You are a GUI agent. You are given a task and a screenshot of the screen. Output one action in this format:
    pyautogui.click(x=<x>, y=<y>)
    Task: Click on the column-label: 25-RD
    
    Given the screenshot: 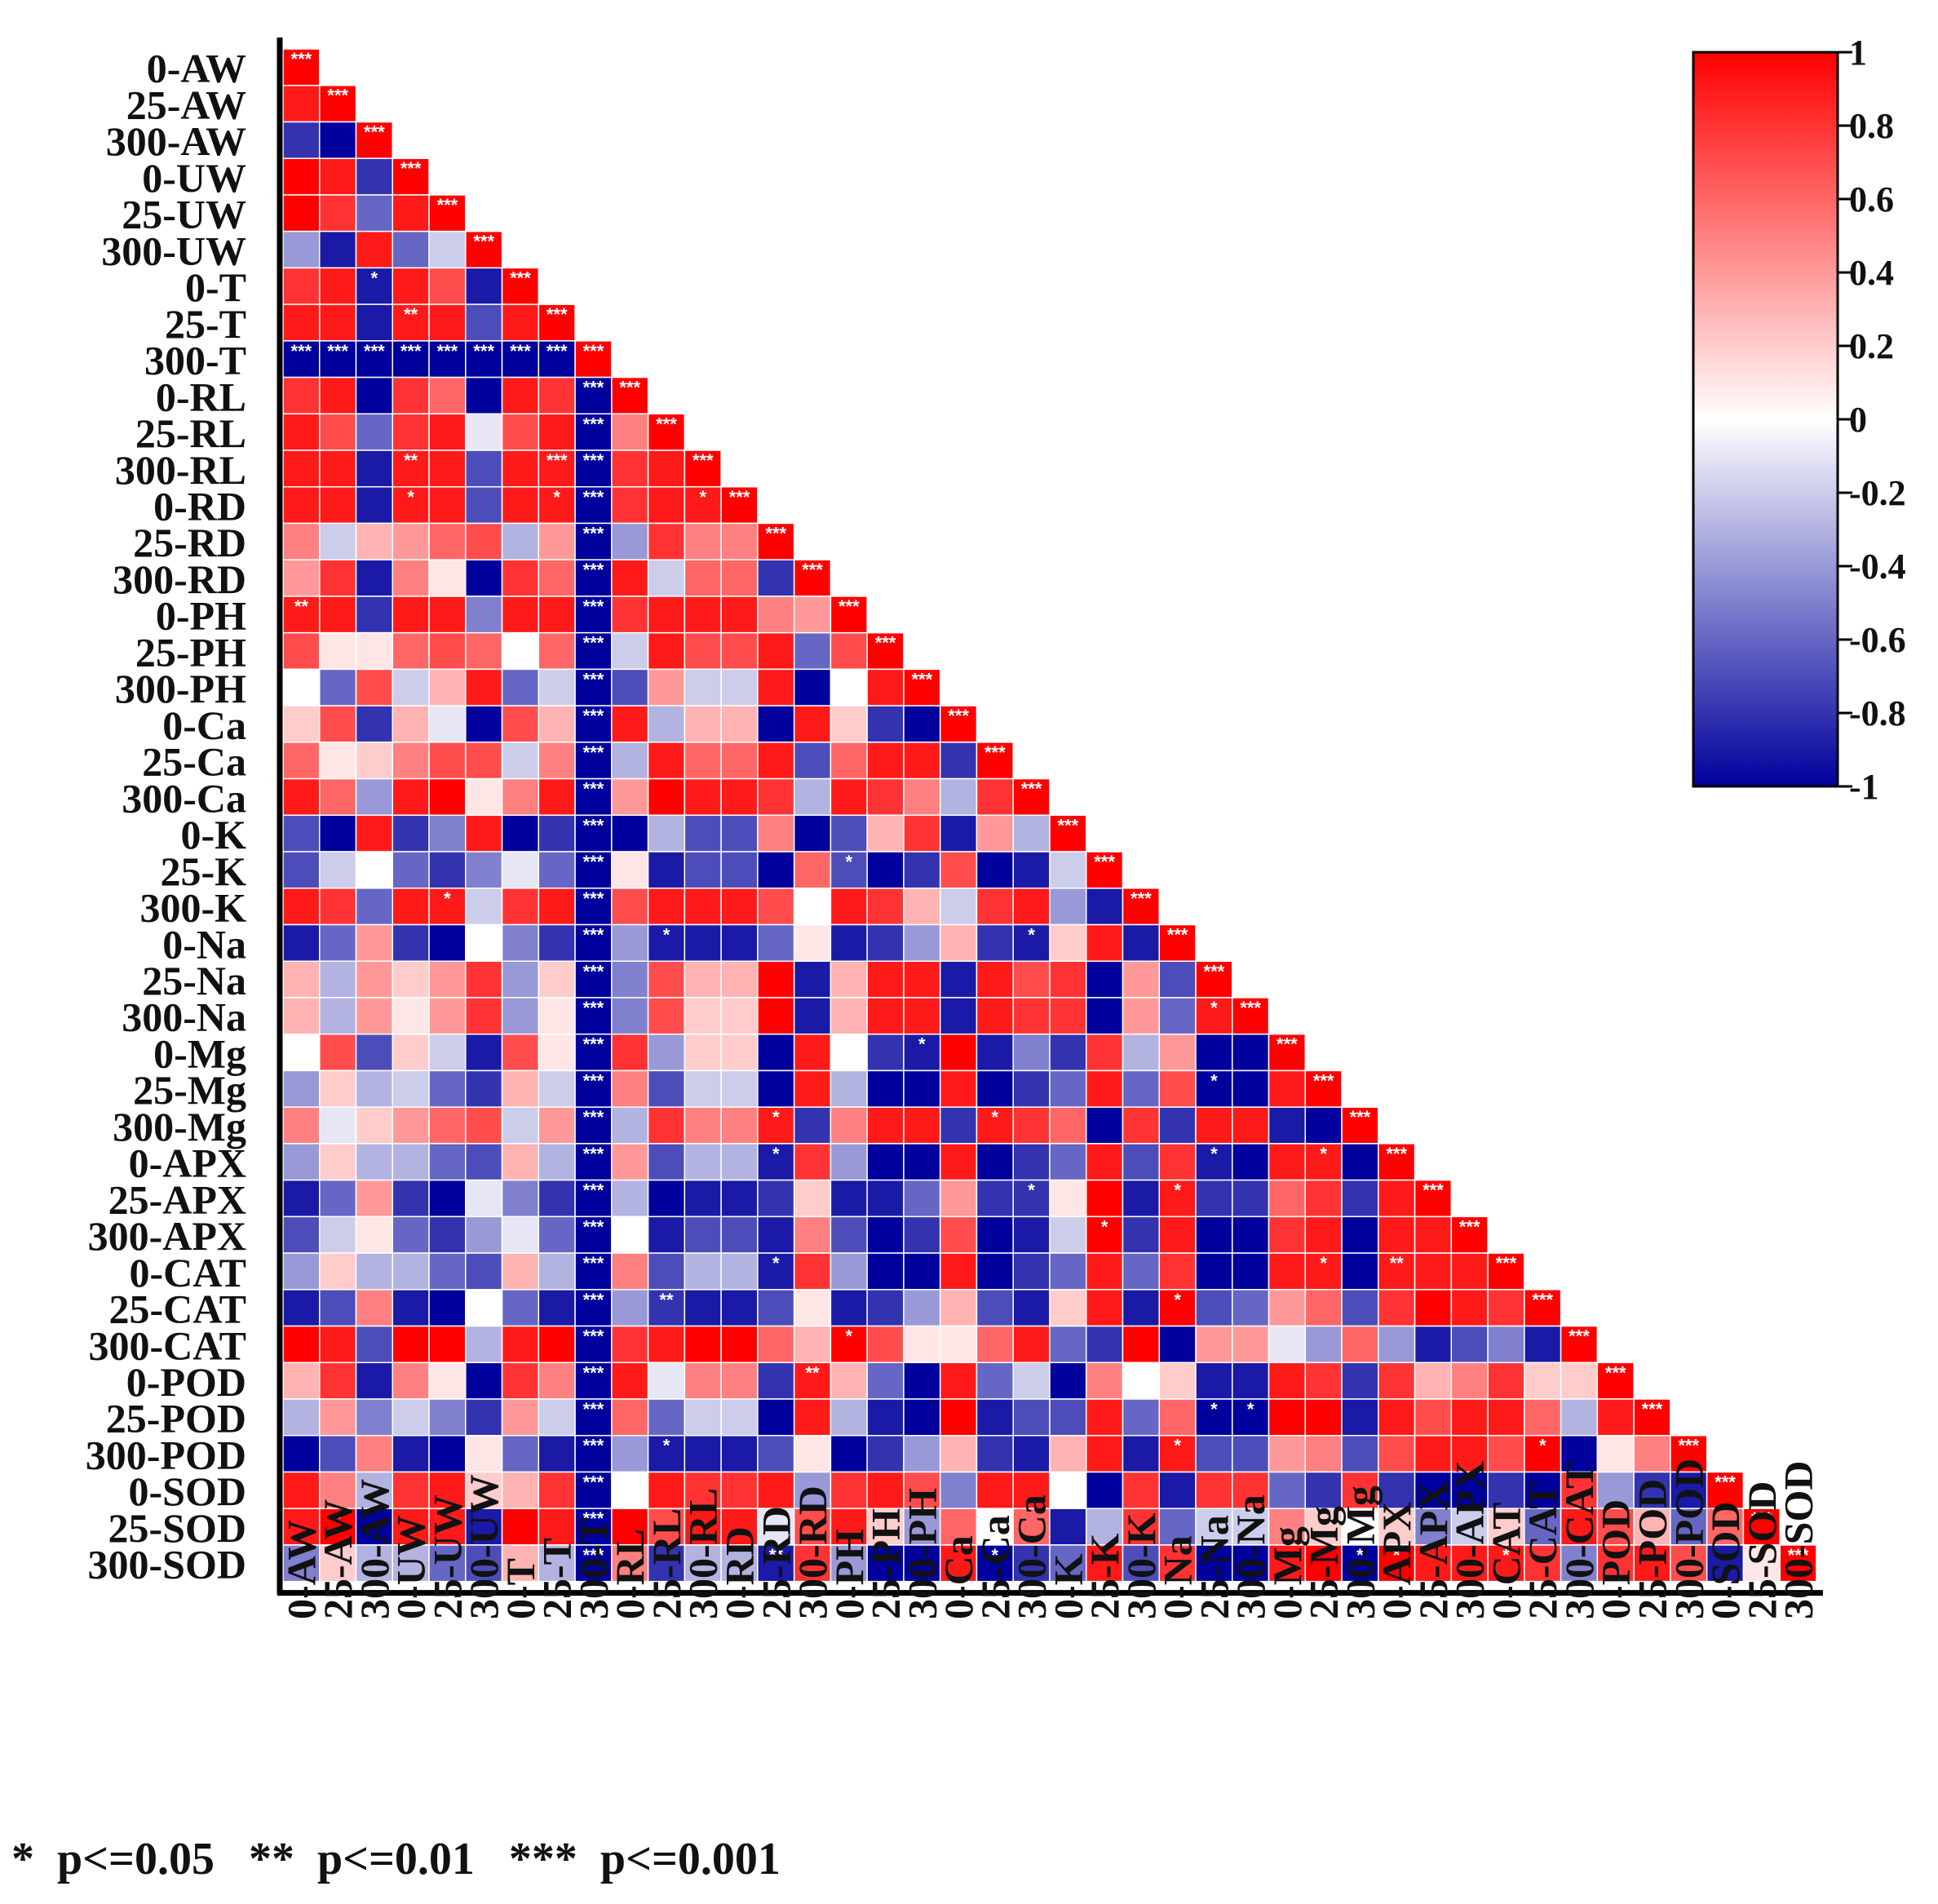 What is the action you would take?
    pyautogui.click(x=776, y=1562)
    